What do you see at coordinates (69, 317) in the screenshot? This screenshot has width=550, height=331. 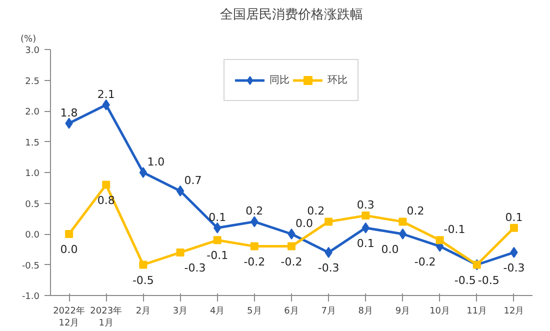 I see `x-tick-label: 2022年 12月` at bounding box center [69, 317].